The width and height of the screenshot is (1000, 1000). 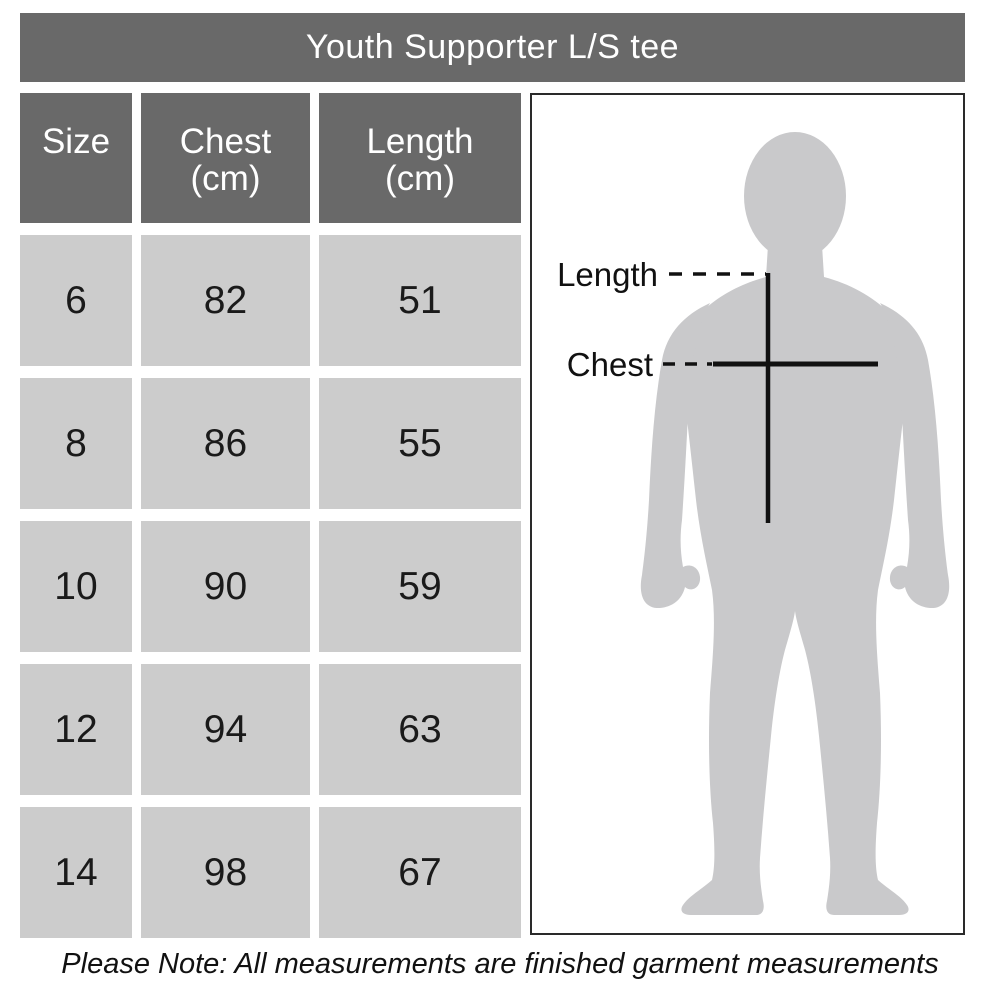 What do you see at coordinates (76, 586) in the screenshot?
I see `cell-size: 10` at bounding box center [76, 586].